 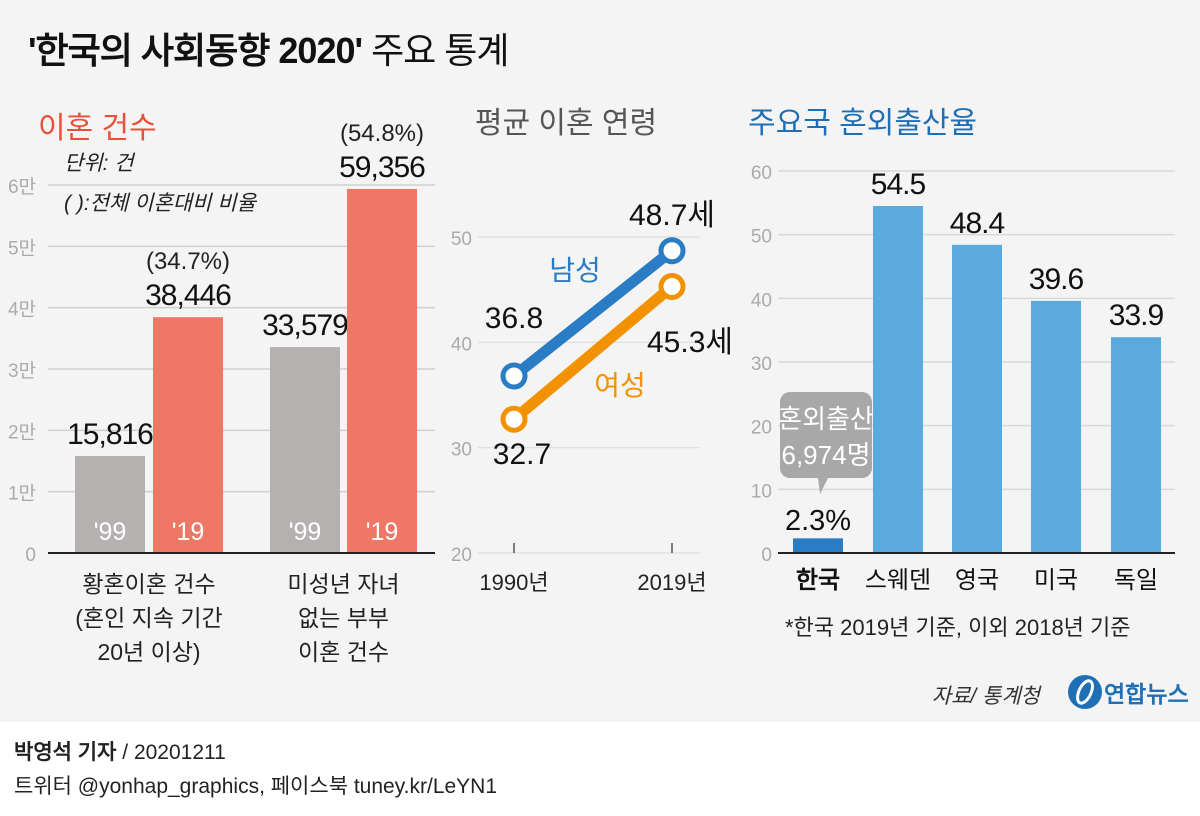 I want to click on source-label: 자료/ 통계청, so click(x=987, y=696).